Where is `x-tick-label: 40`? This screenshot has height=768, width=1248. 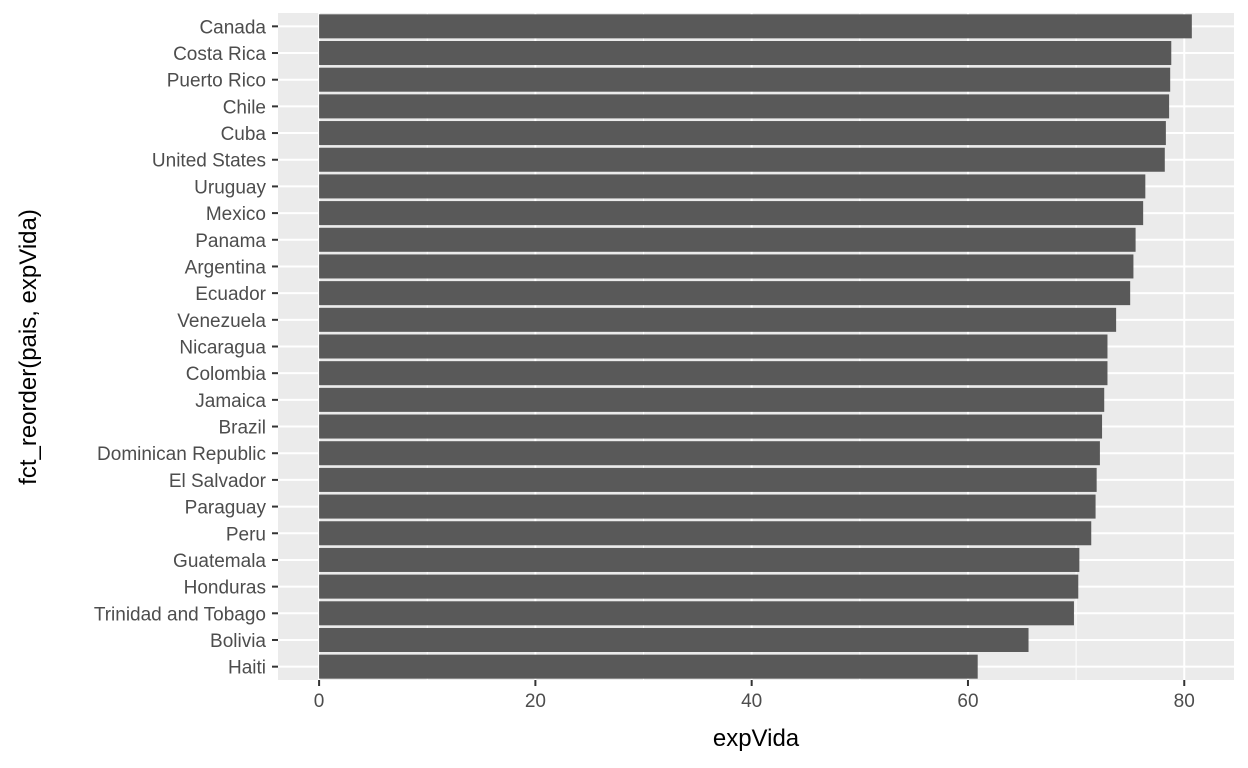 x-tick-label: 40 is located at coordinates (751, 701).